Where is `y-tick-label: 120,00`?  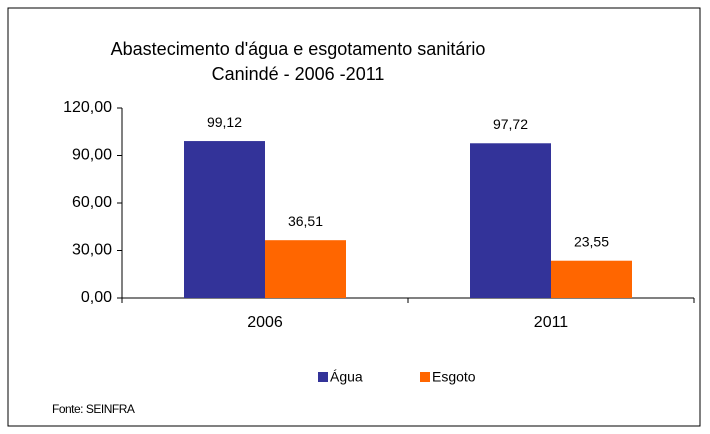
y-tick-label: 120,00 is located at coordinates (87, 107).